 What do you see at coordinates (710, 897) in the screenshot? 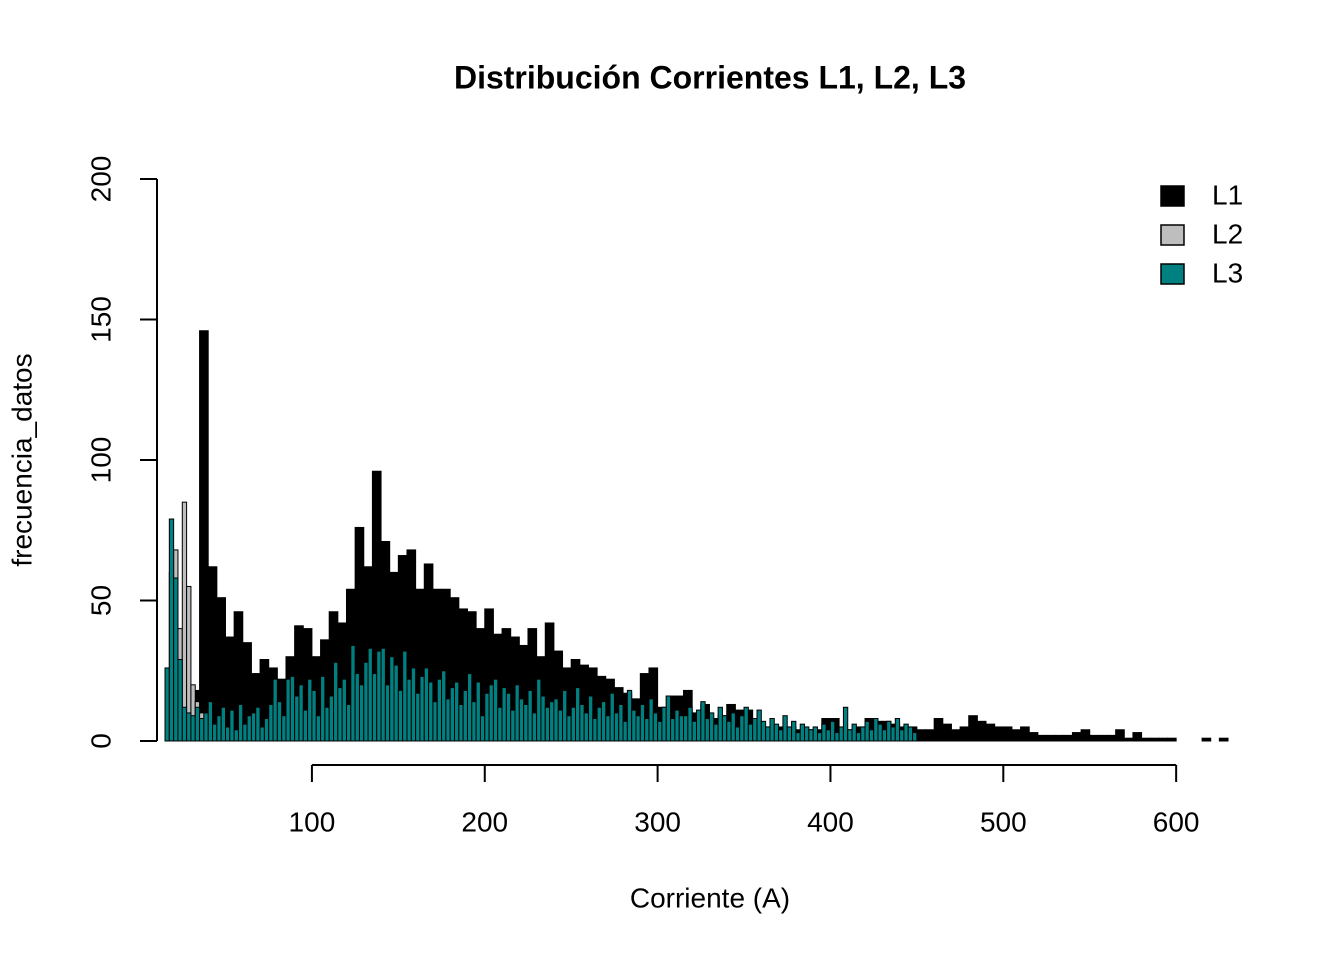
I see `x-axis-label: Corriente (A)` at bounding box center [710, 897].